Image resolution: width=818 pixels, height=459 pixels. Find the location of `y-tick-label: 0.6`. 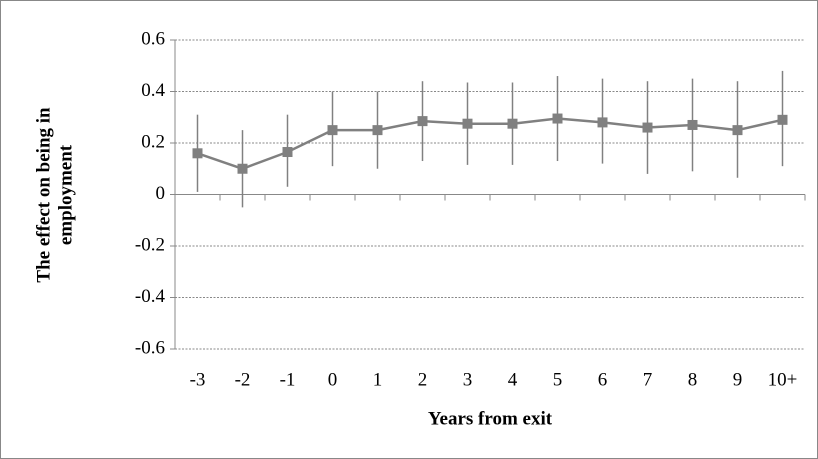

y-tick-label: 0.6 is located at coordinates (153, 38).